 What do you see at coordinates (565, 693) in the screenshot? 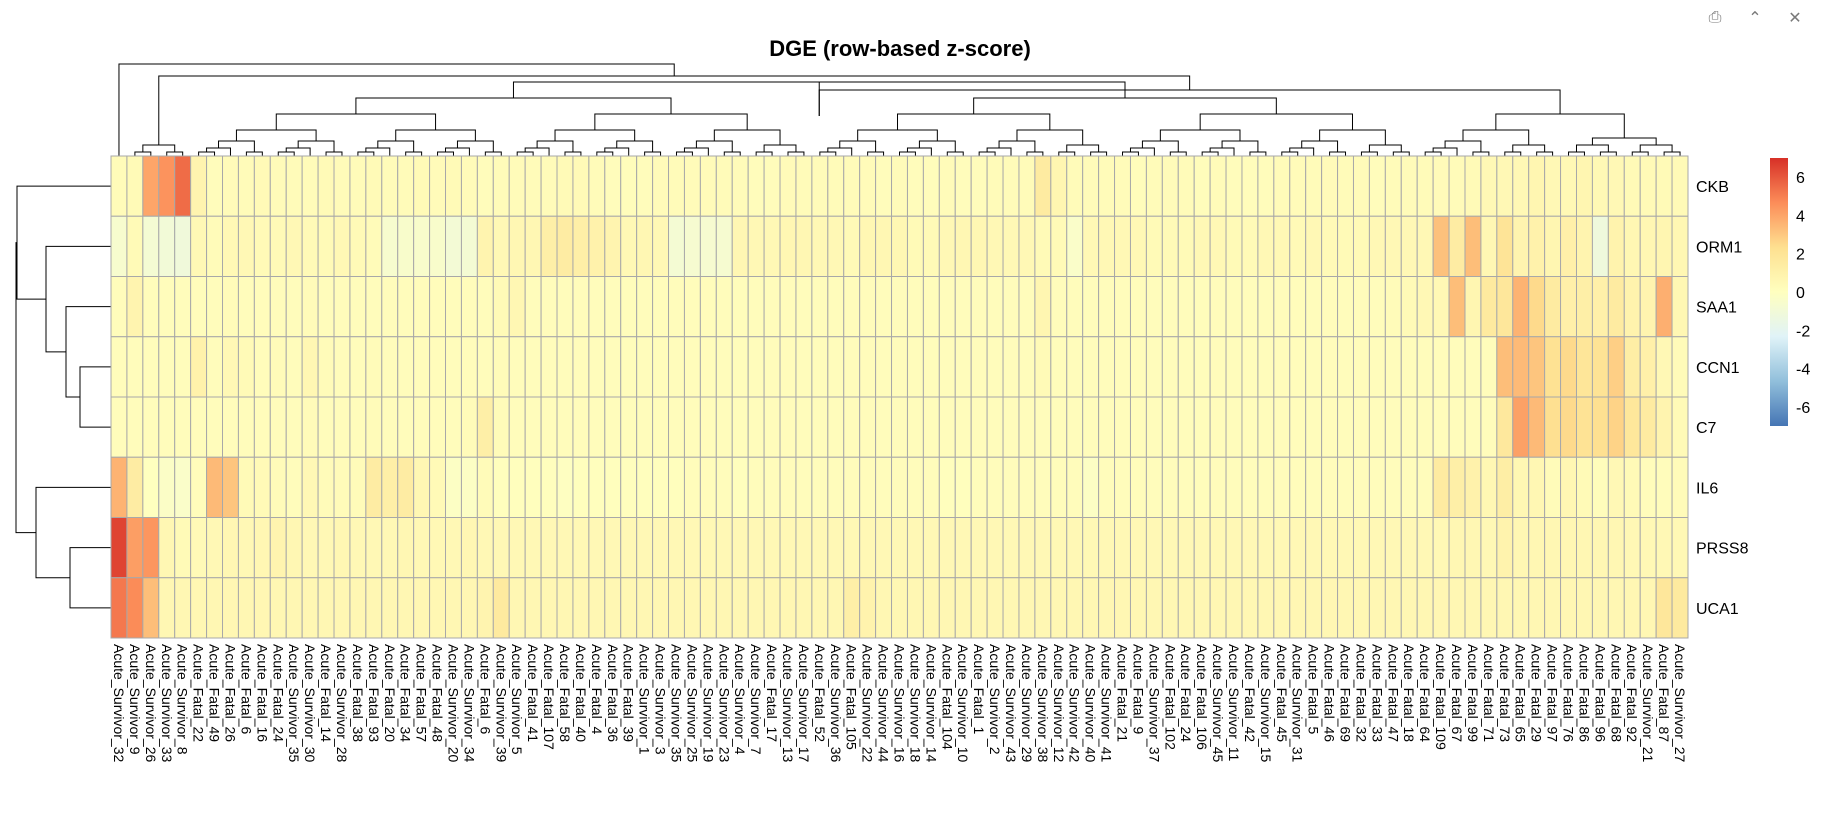
I see `column-label: Acute_Fatal_58` at bounding box center [565, 693].